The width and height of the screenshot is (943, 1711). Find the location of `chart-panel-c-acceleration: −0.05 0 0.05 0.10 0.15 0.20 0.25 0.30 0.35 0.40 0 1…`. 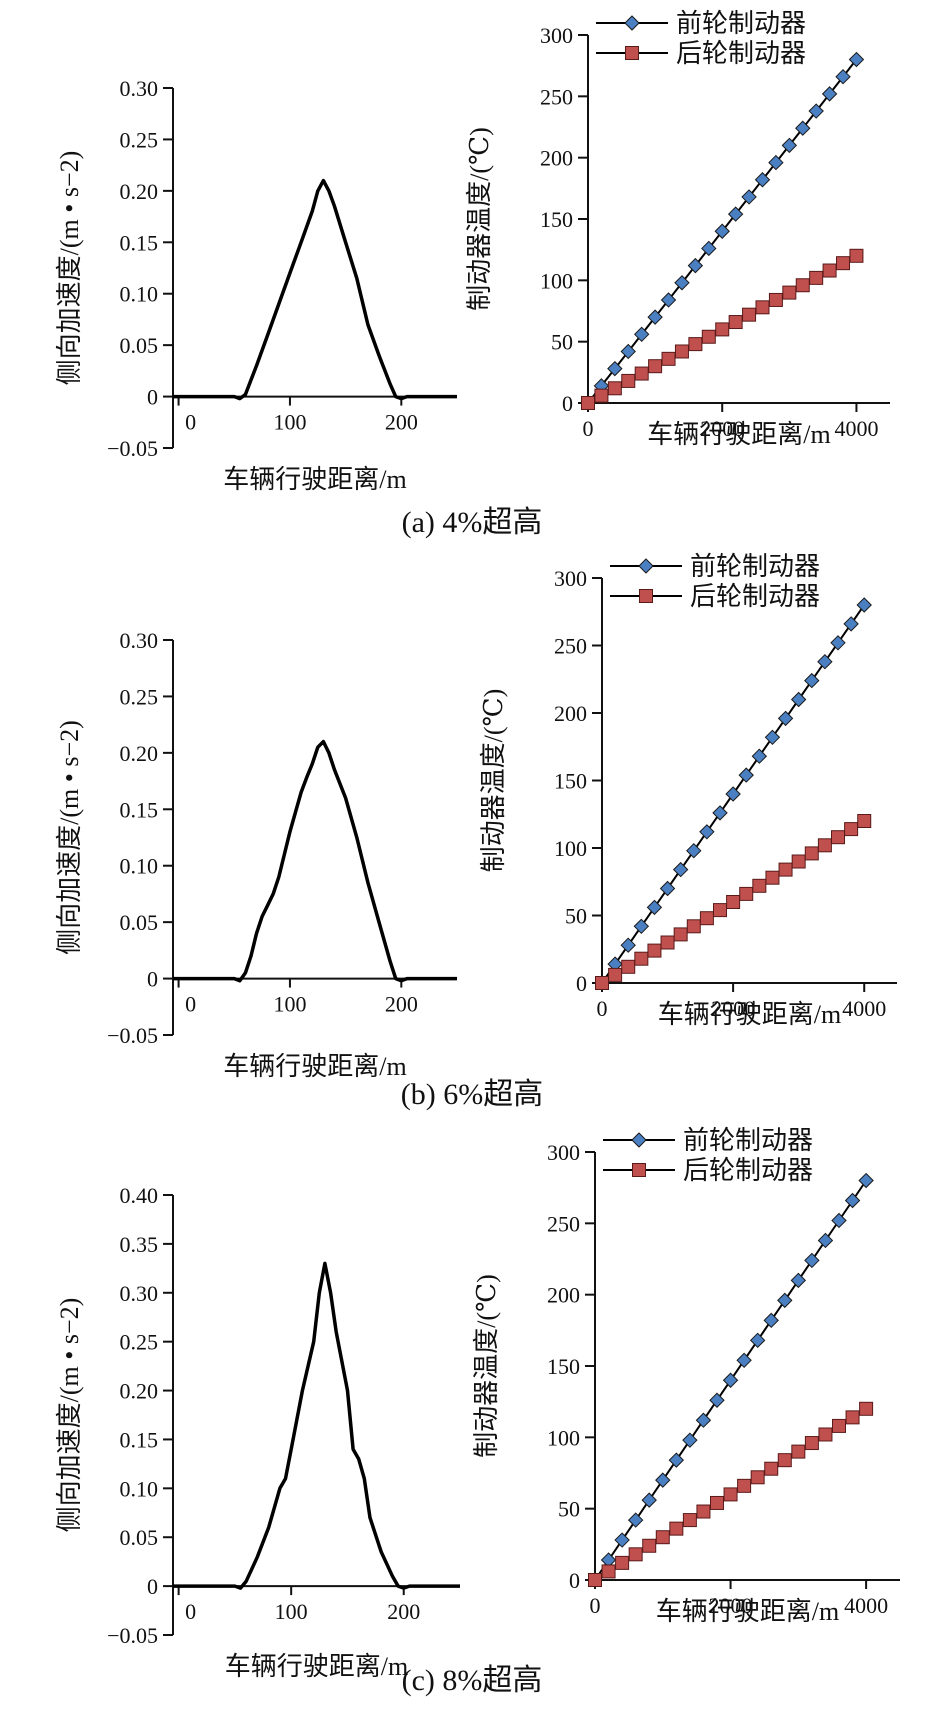

chart-panel-c-acceleration: −0.05 0 0.05 0.10 0.15 0.20 0.25 0.30 0.35 0.40 0 1… is located at coordinates (257, 1432).